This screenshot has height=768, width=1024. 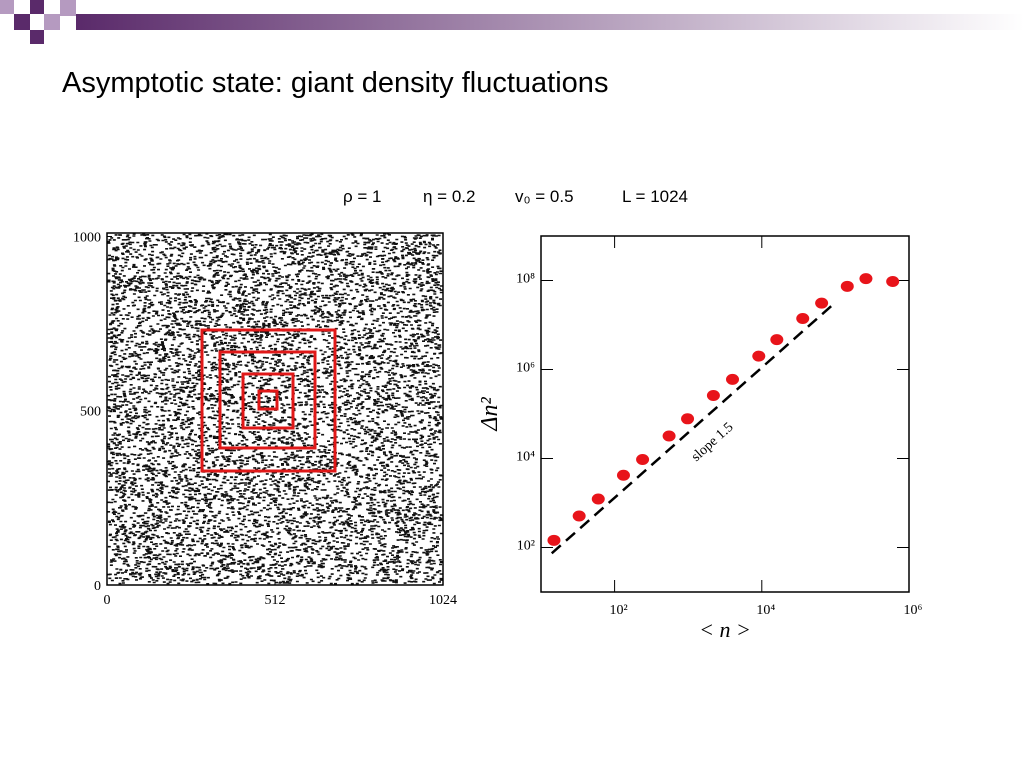 What do you see at coordinates (692, 429) in the screenshot?
I see `reference-line` at bounding box center [692, 429].